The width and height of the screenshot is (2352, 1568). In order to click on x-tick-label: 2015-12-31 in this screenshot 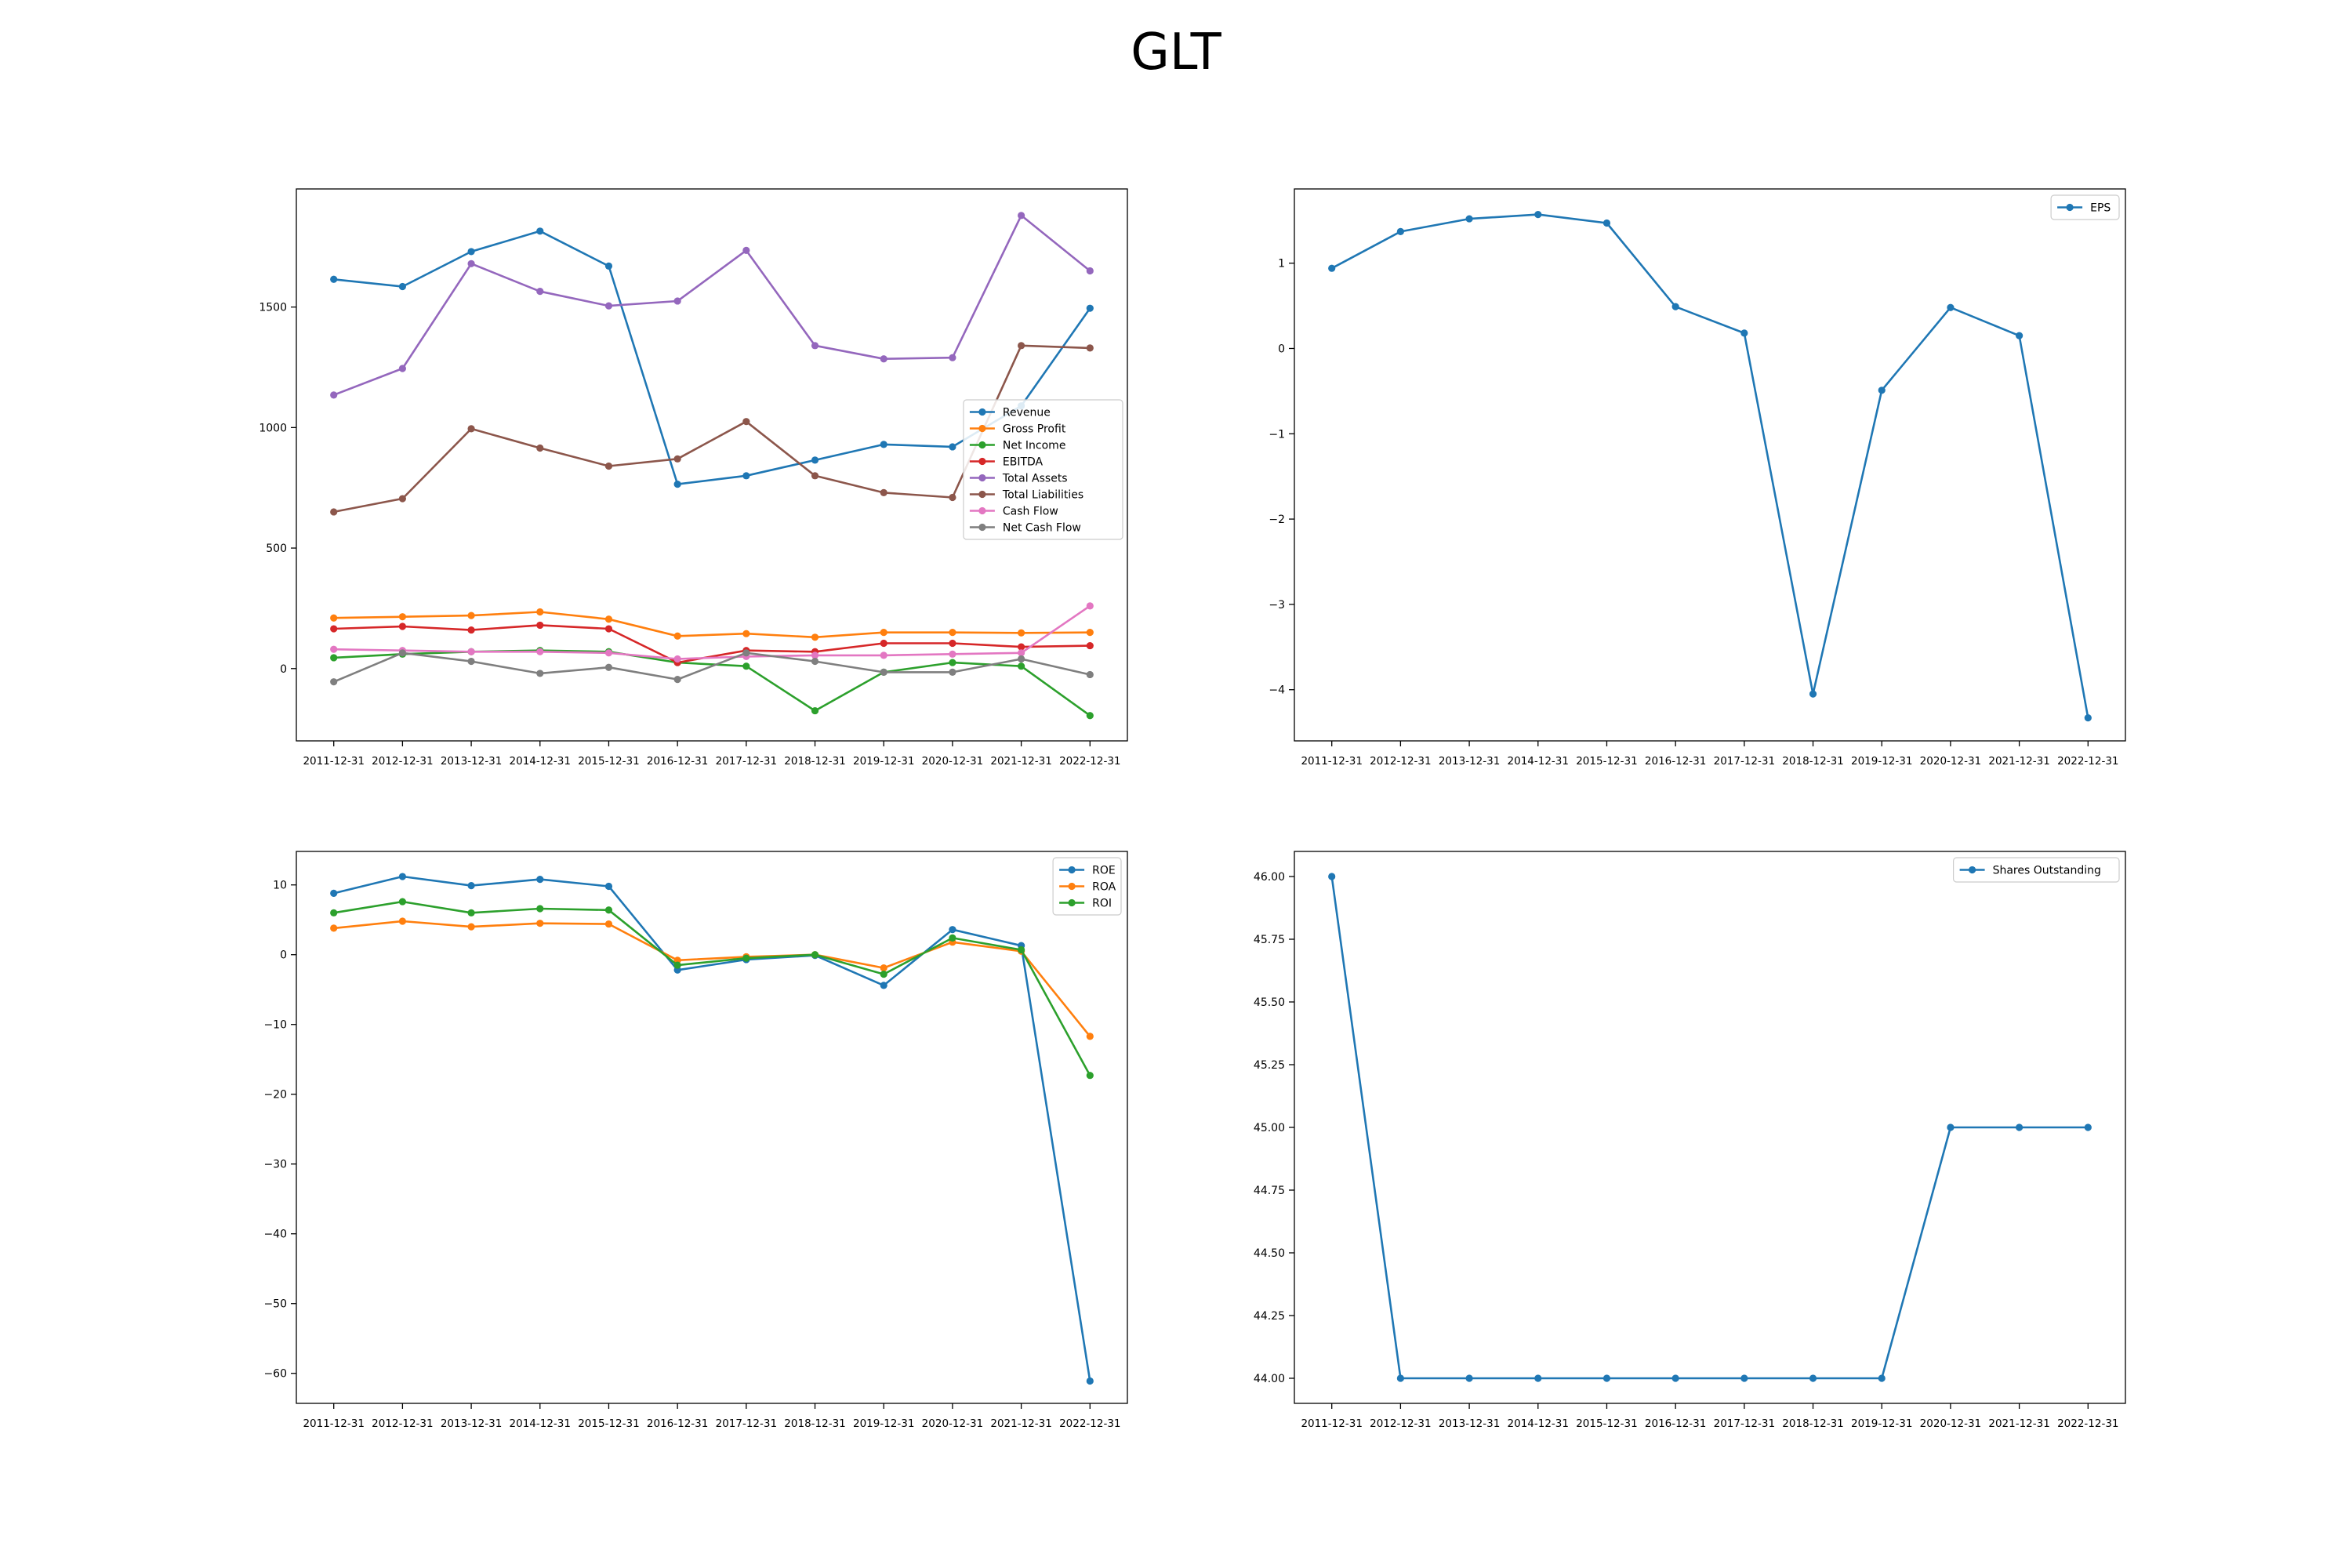, I will do `click(1606, 1423)`.